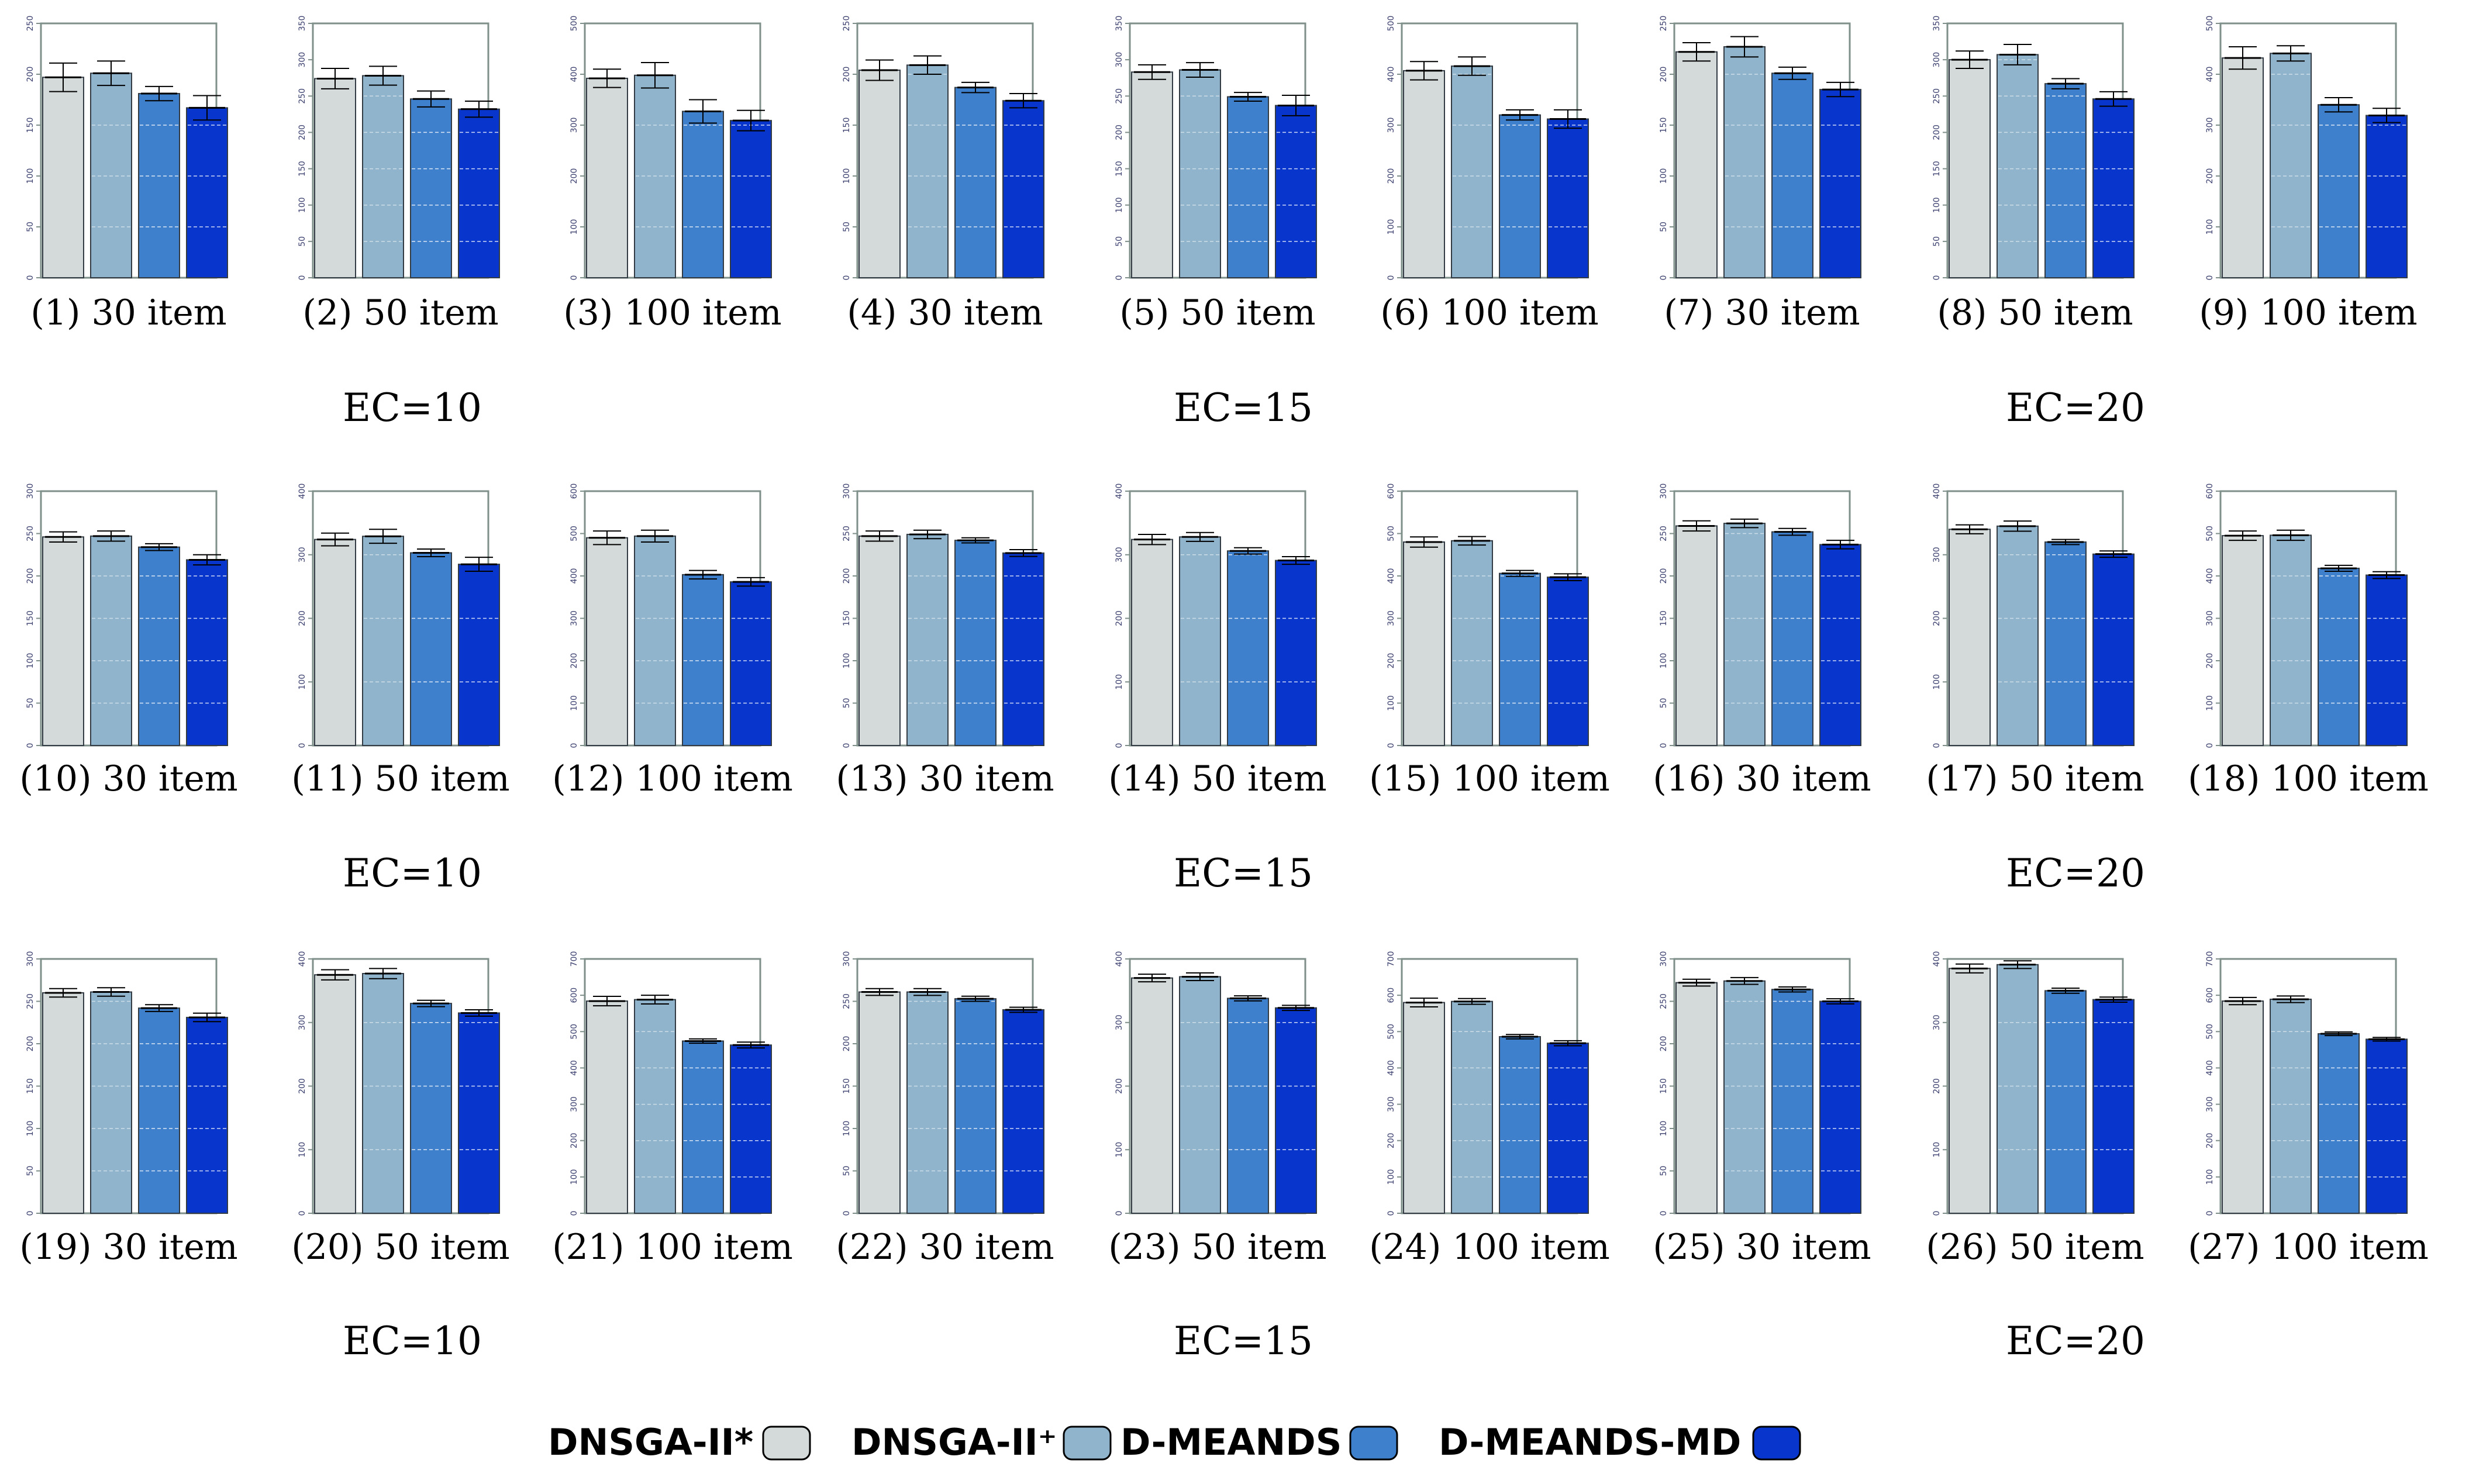 The height and width of the screenshot is (1484, 2486). I want to click on subplot-9: 0 100 200 300 400 500 (9) 100 item, so click(2308, 174).